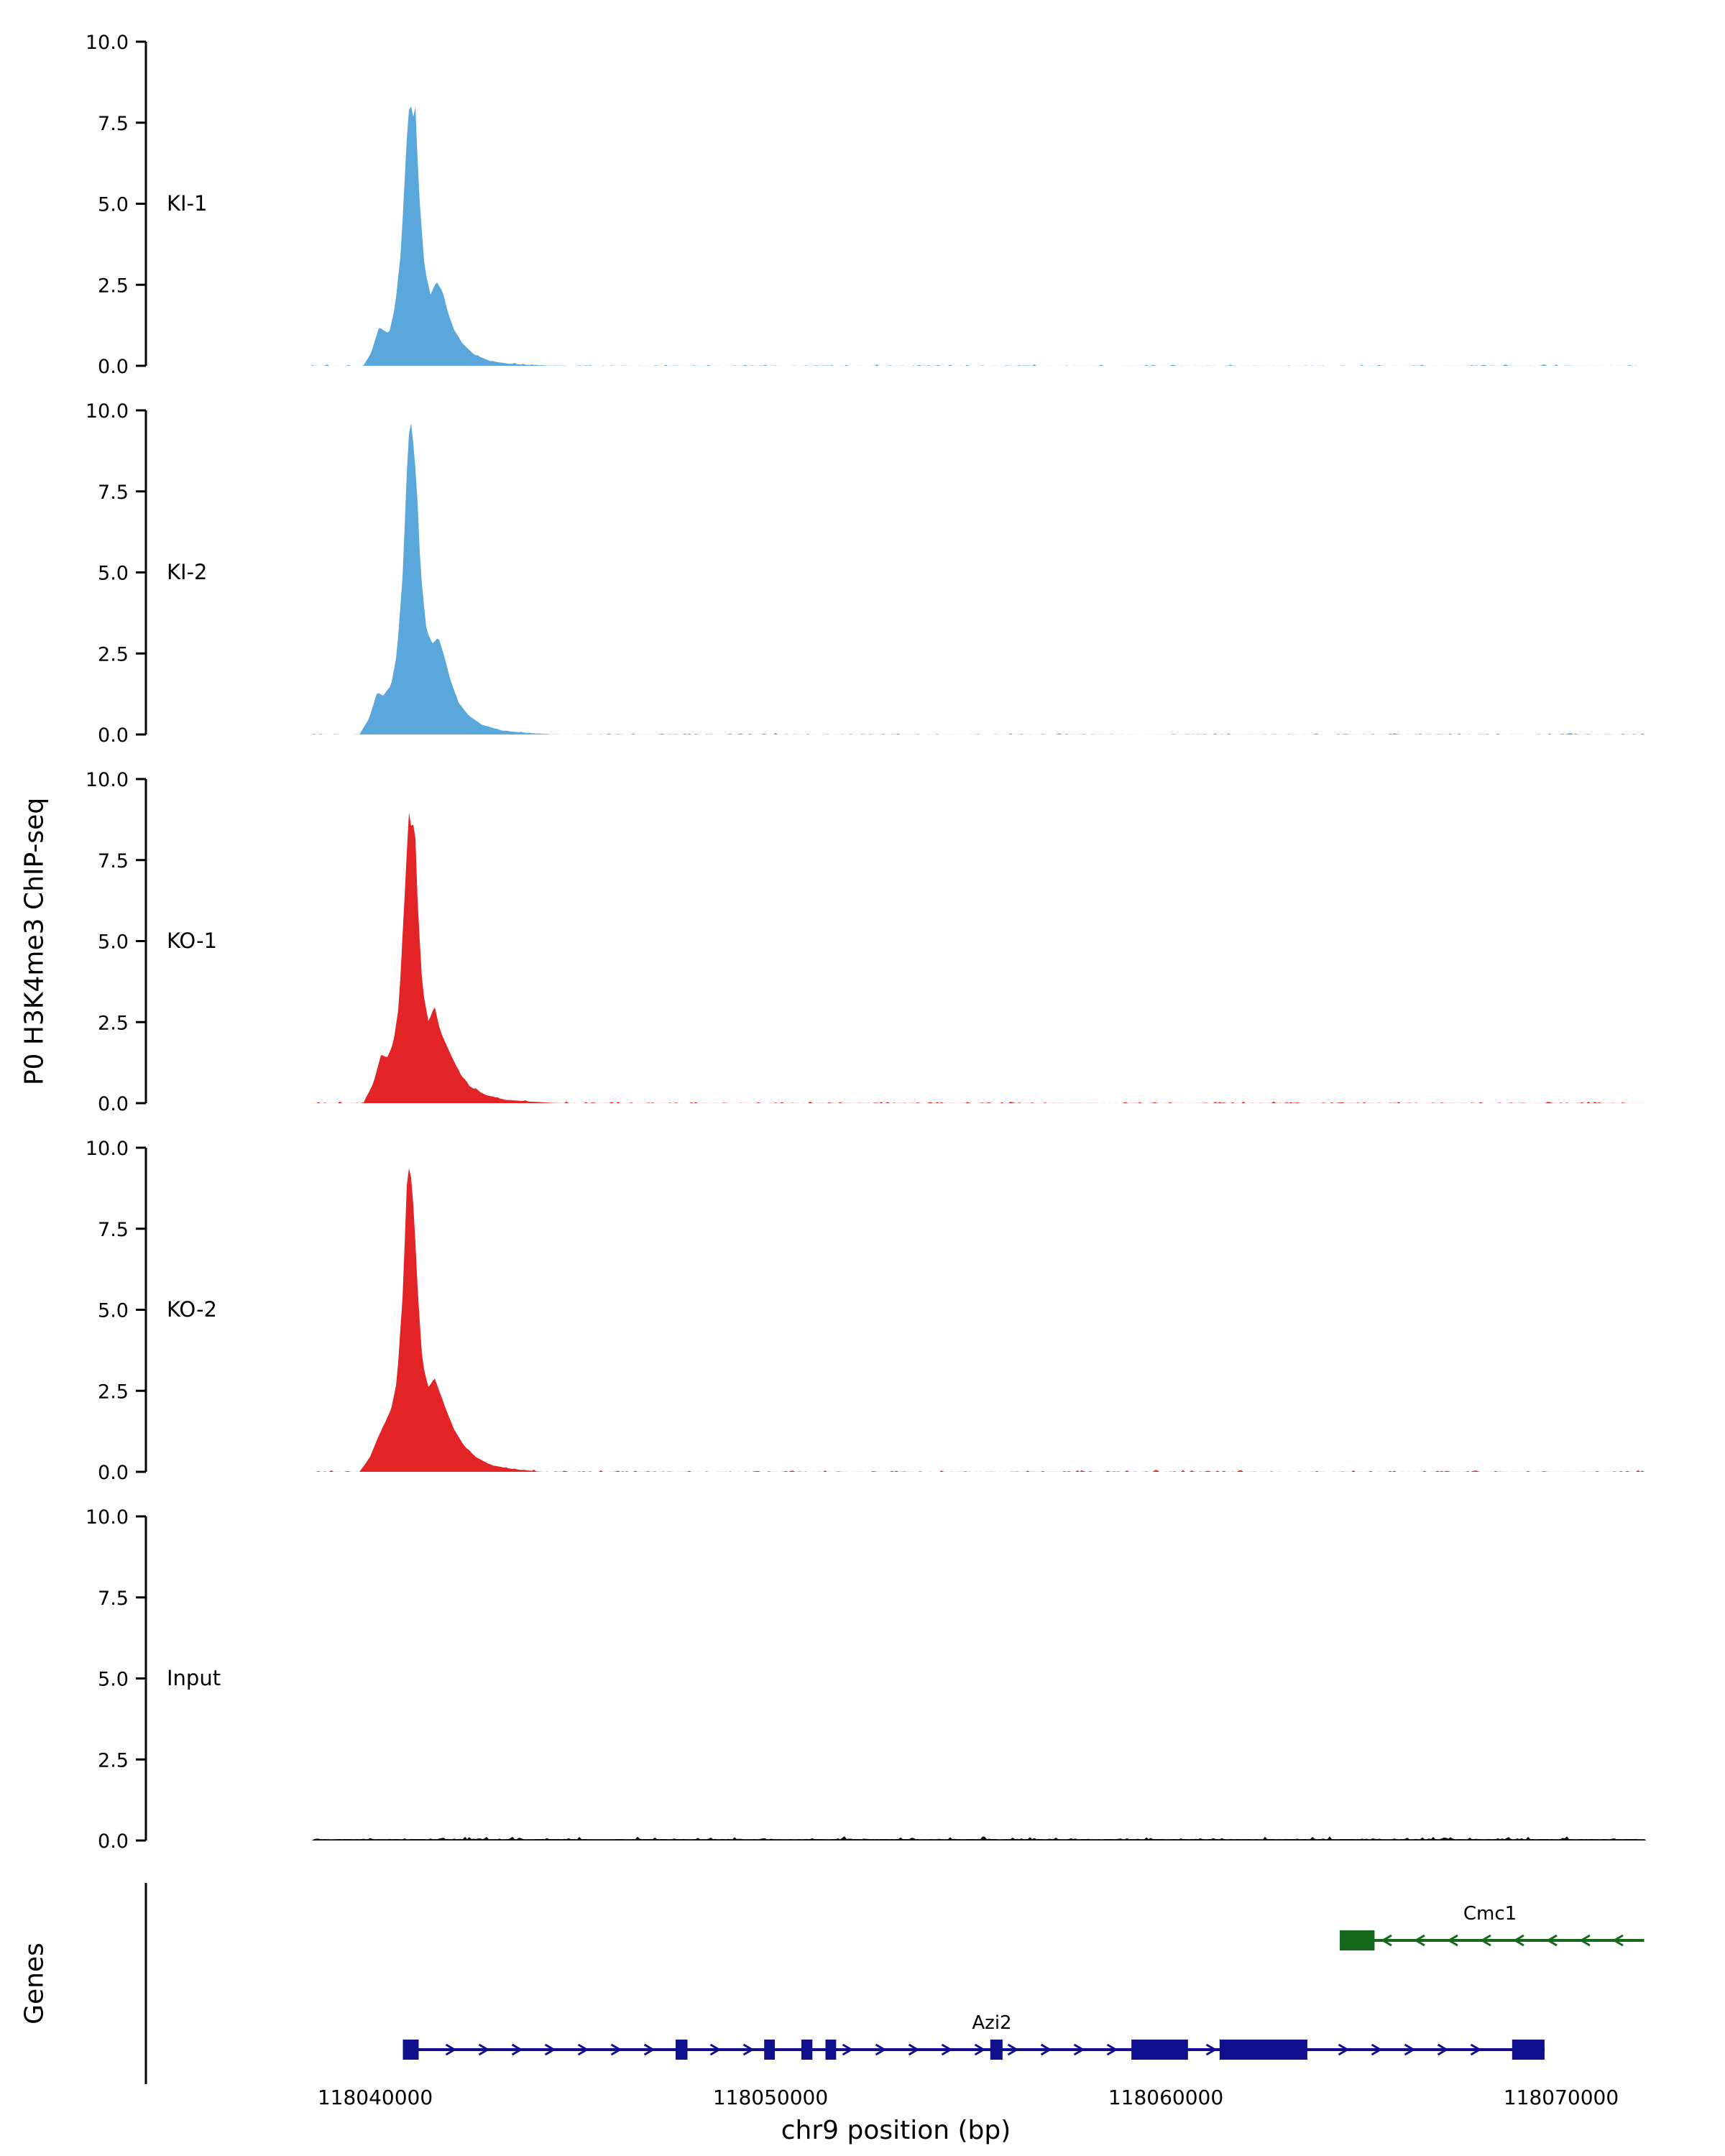 This screenshot has height=2156, width=1725. What do you see at coordinates (187, 571) in the screenshot?
I see `track-label-ki-2: KI-2` at bounding box center [187, 571].